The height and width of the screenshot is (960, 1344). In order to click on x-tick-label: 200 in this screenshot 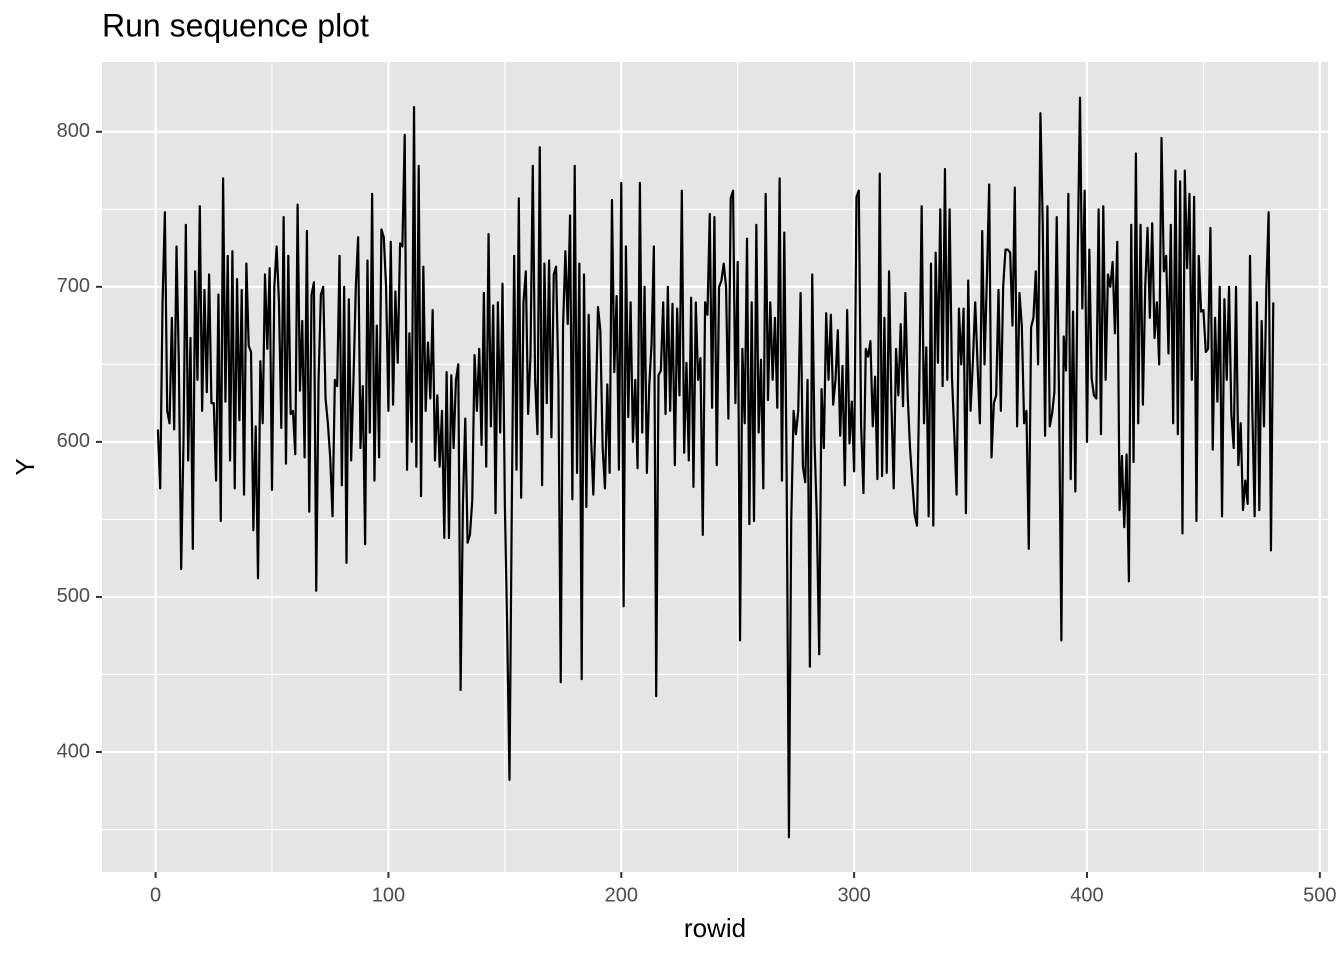, I will do `click(621, 895)`.